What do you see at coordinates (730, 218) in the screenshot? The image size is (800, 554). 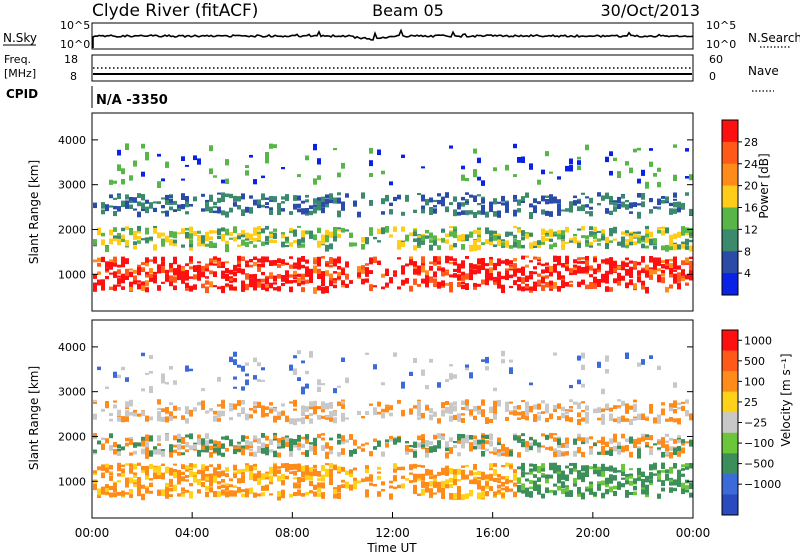 I see `power-colorbar-swatch` at bounding box center [730, 218].